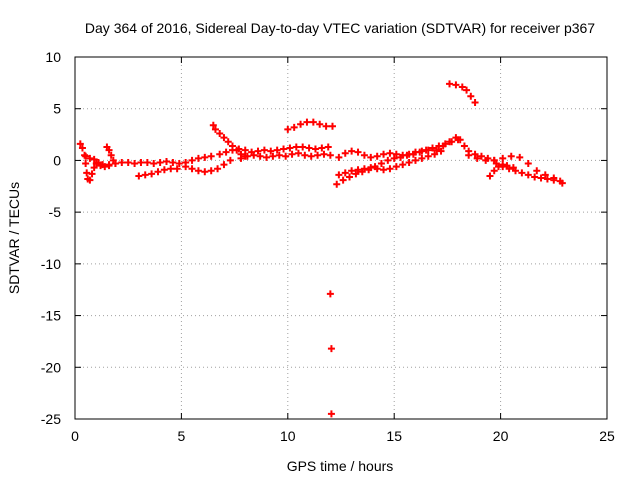 This screenshot has width=640, height=485. What do you see at coordinates (208, 166) in the screenshot?
I see `series-low-arc-b` at bounding box center [208, 166].